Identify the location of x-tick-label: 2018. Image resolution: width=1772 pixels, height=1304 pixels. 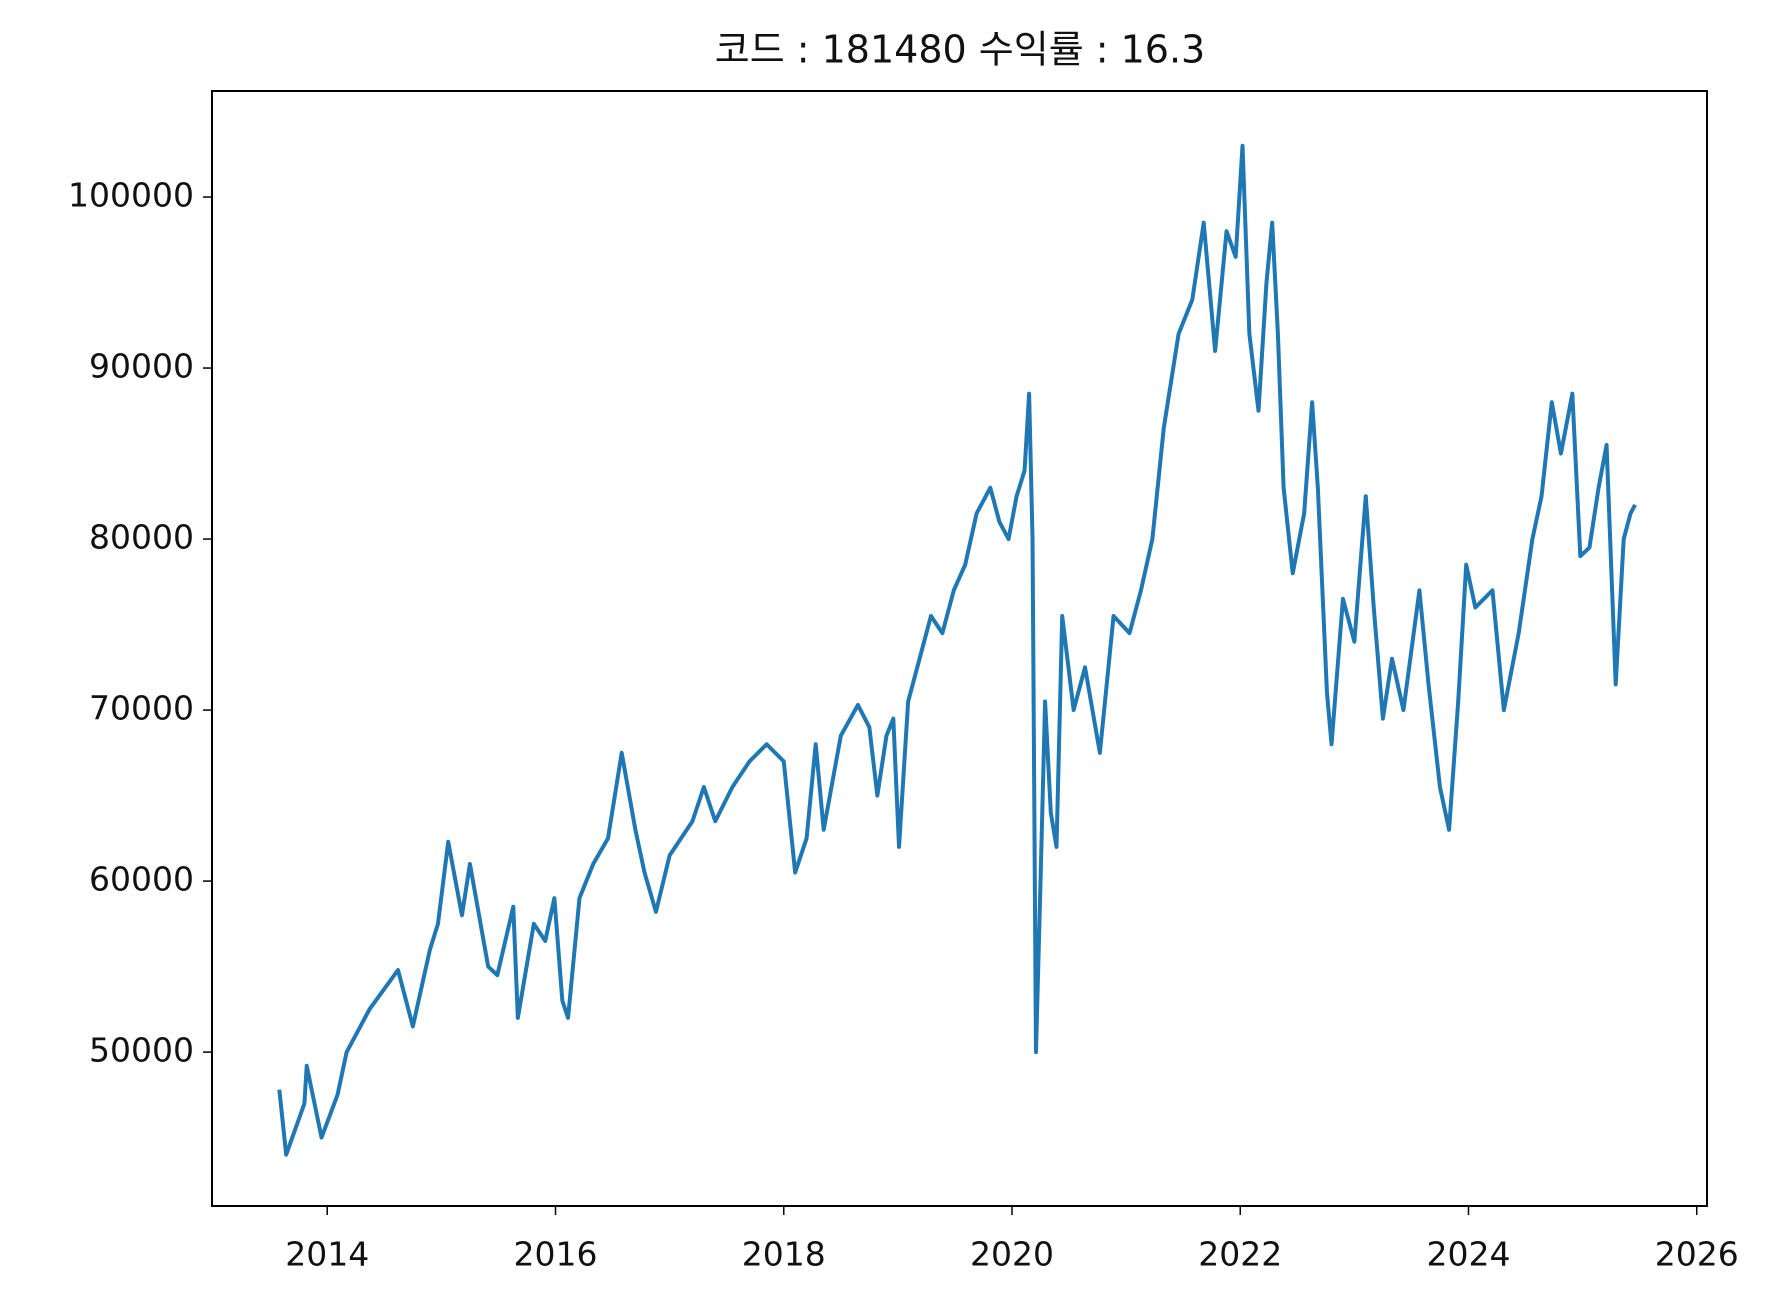
(784, 1254).